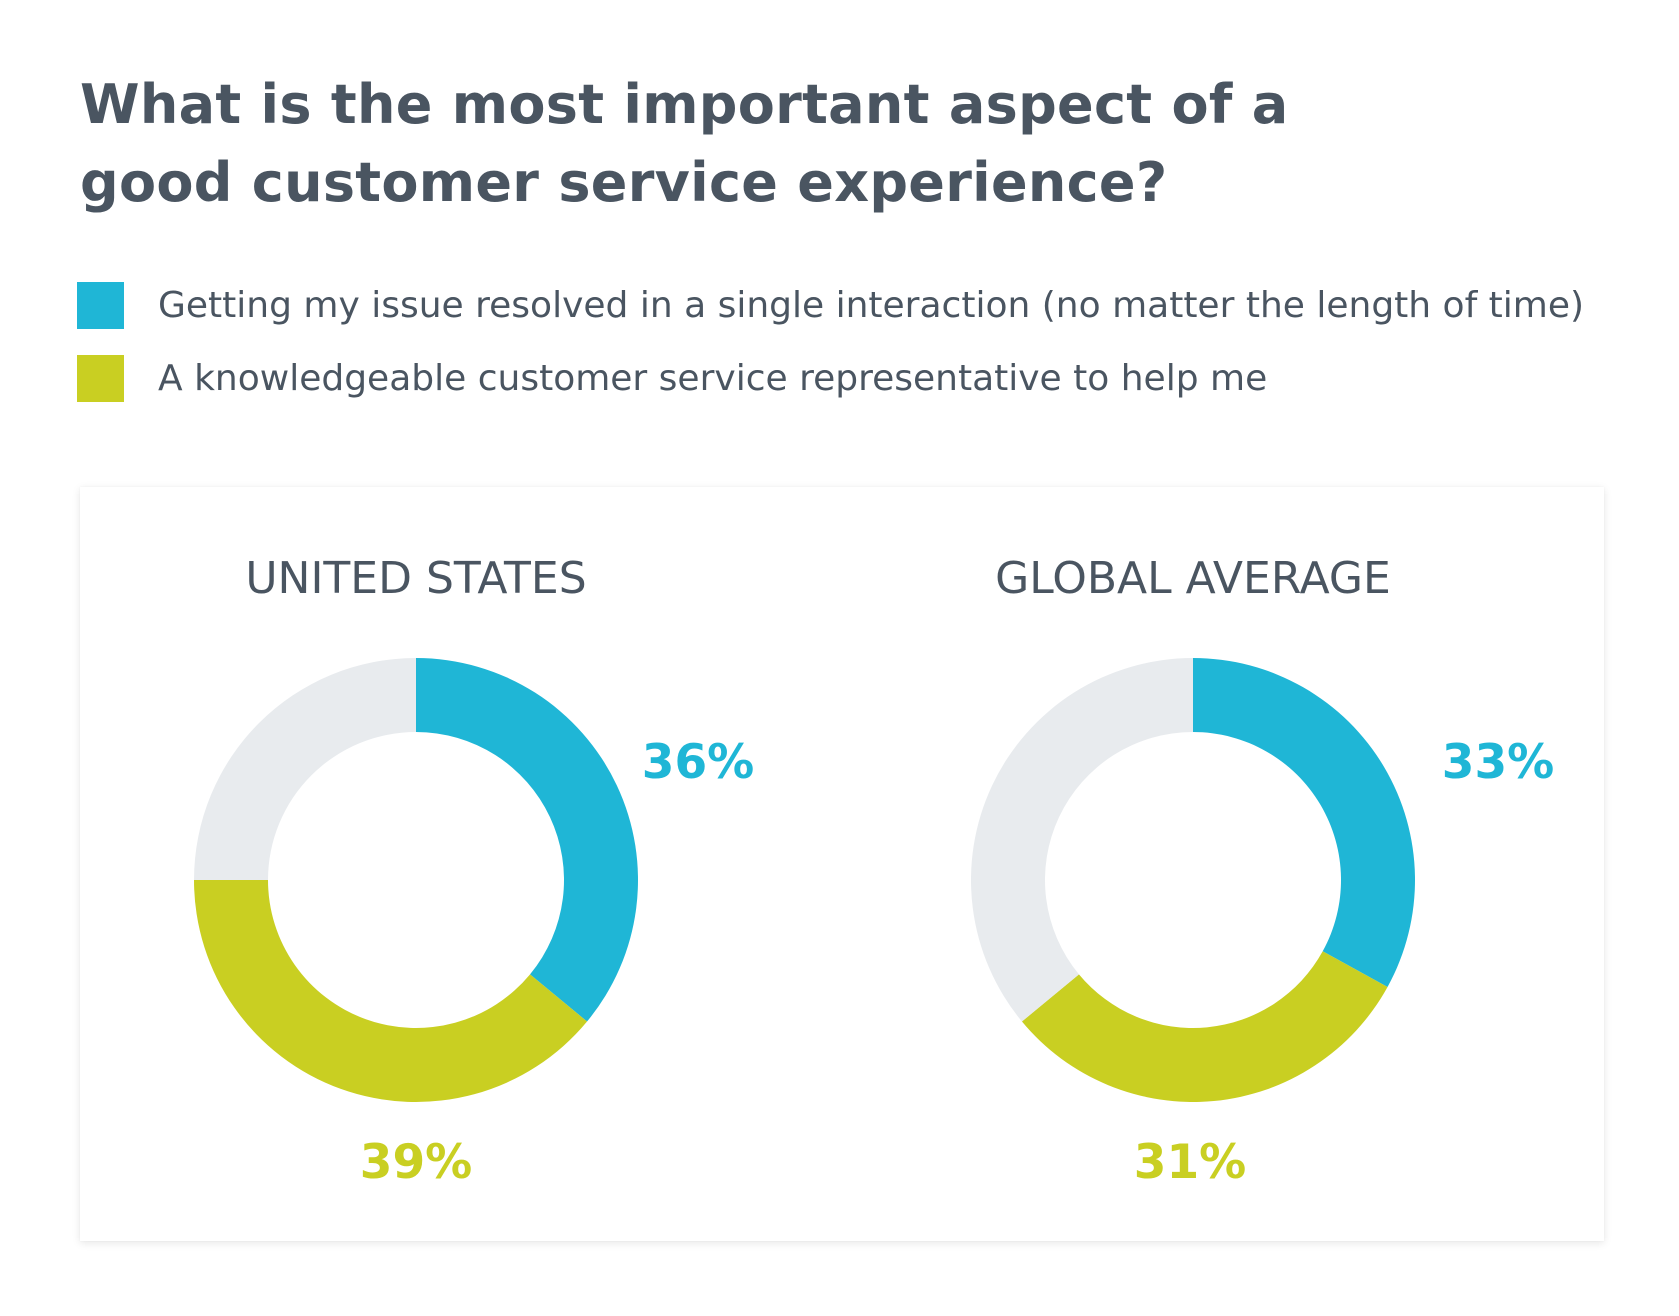 The width and height of the screenshot is (1679, 1316). Describe the element at coordinates (391, 991) in the screenshot. I see `donut-slice-united-states-knowledgeable` at that location.